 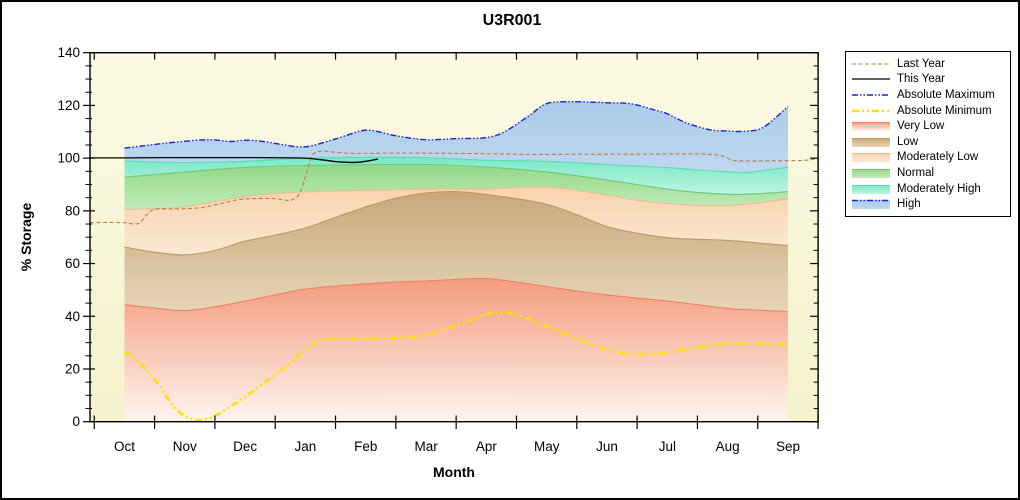 I want to click on legend-label: Low, so click(x=908, y=141).